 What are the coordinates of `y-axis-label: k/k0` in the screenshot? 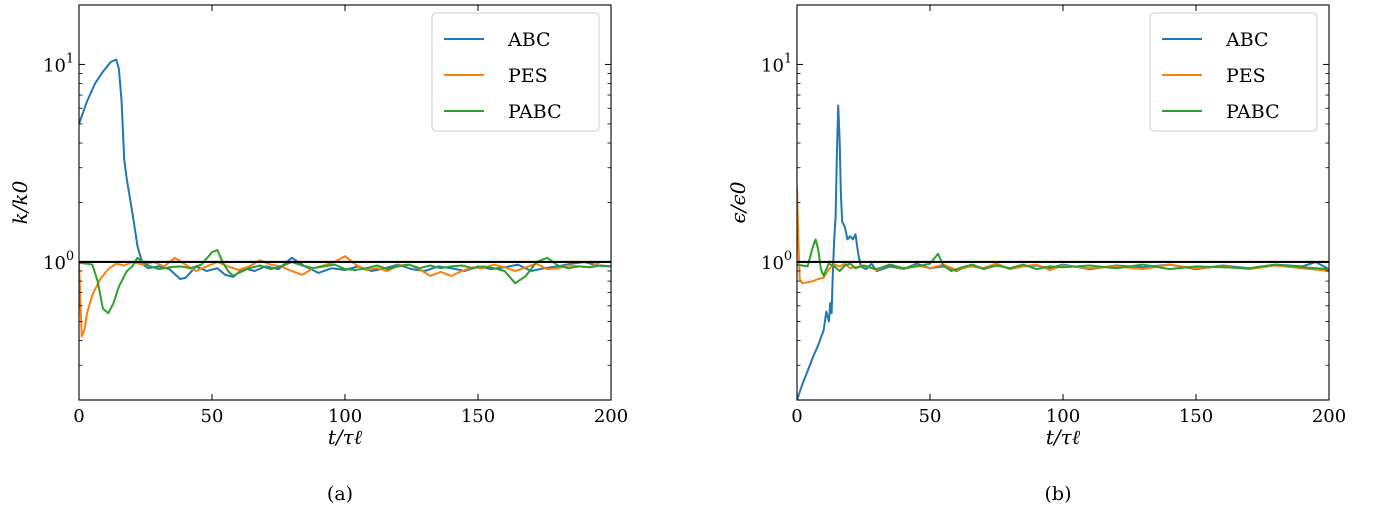 It's located at (20, 202).